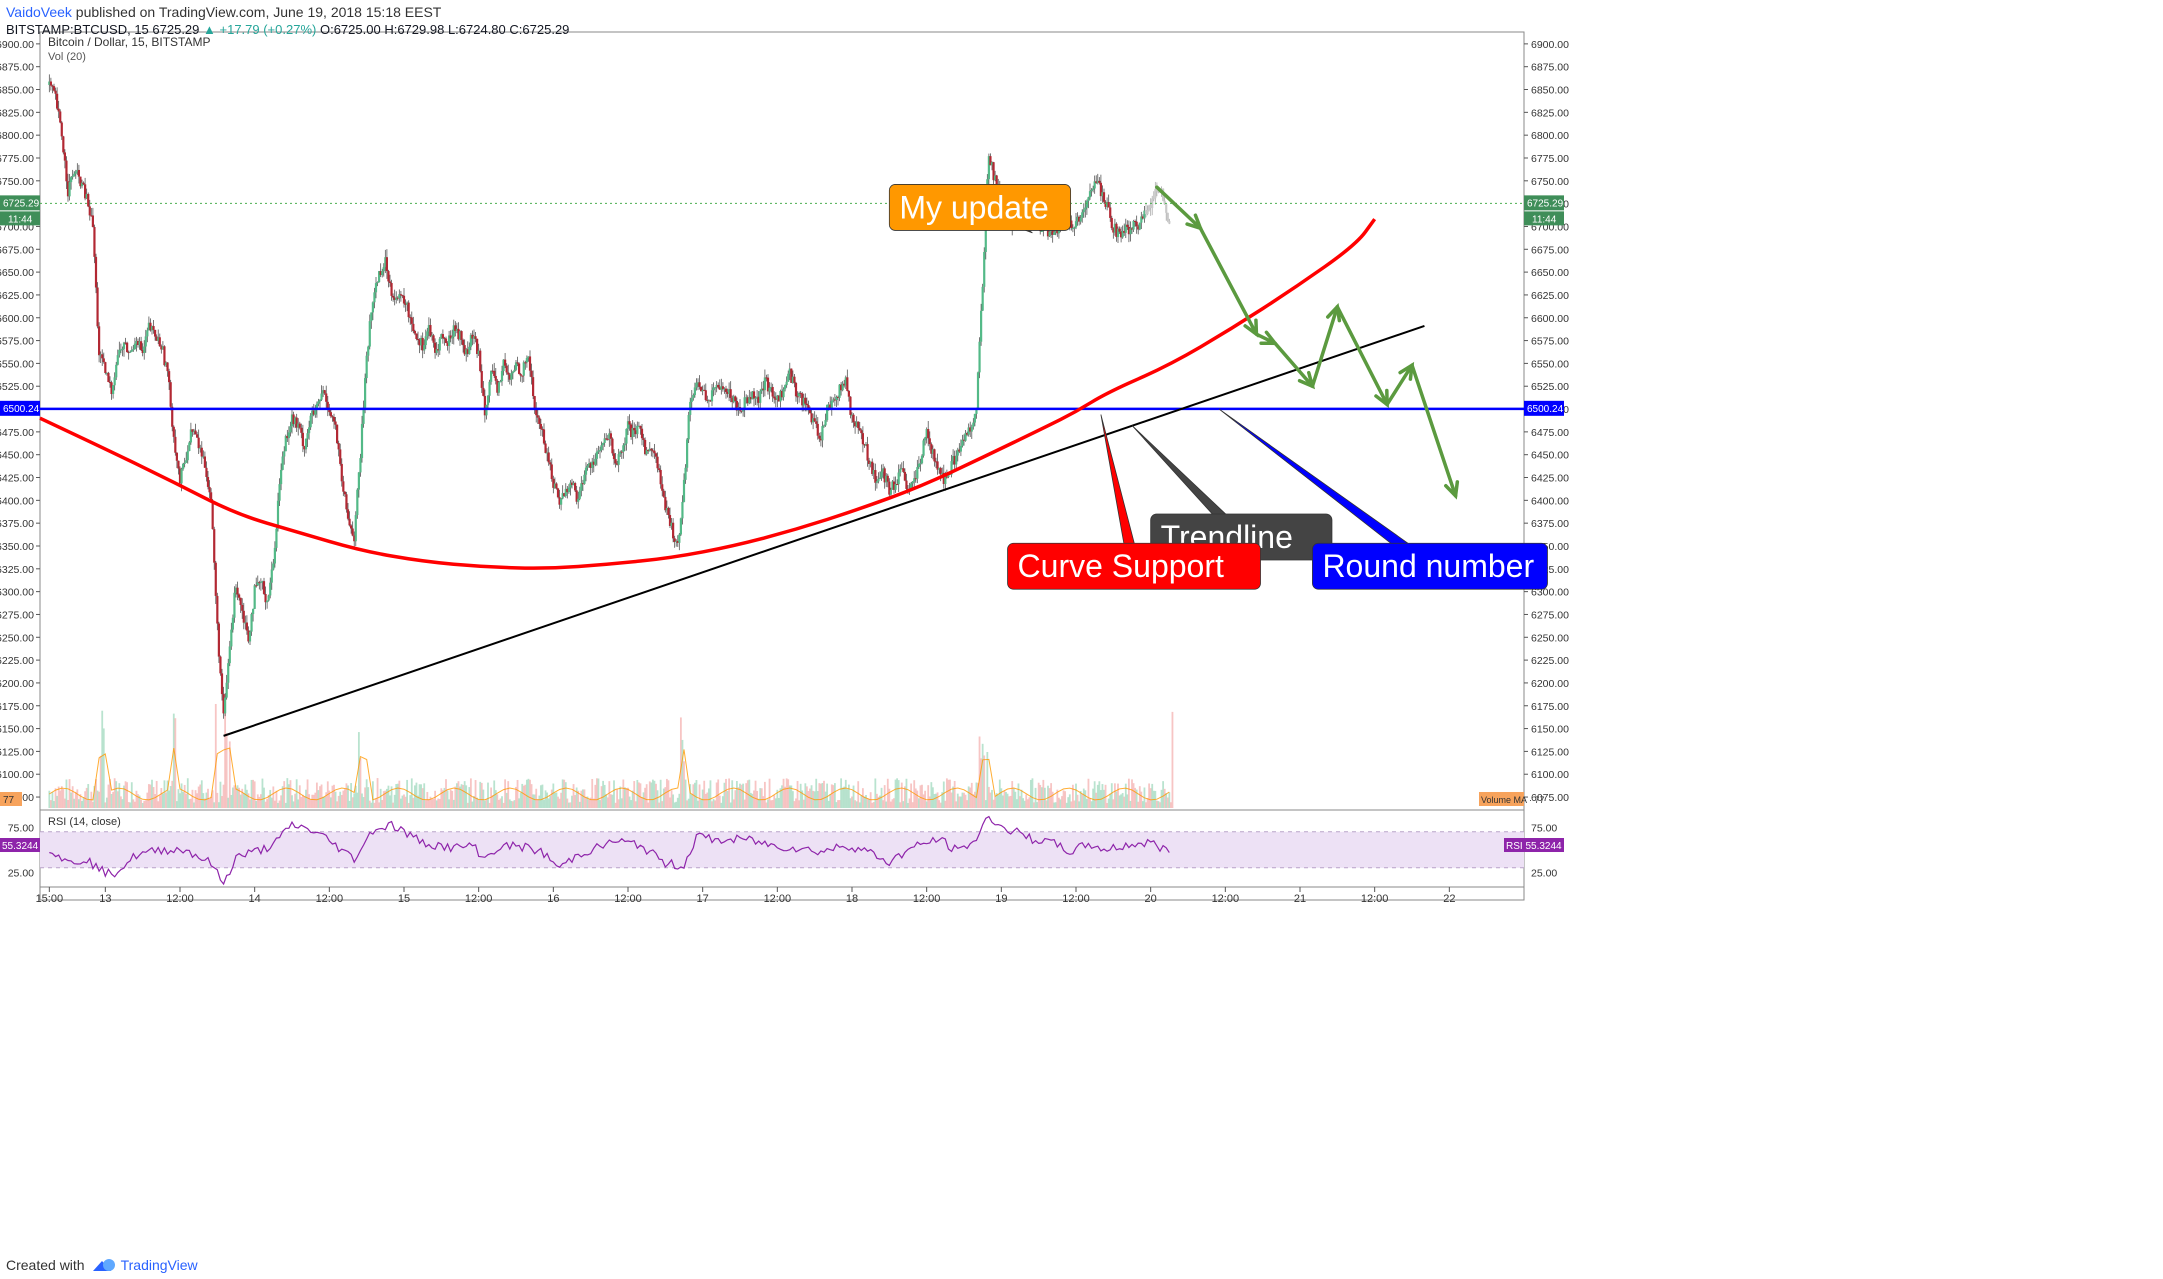 The image size is (2163, 1279). Describe the element at coordinates (39, 12) in the screenshot. I see `author-link: VaidoVeek` at that location.